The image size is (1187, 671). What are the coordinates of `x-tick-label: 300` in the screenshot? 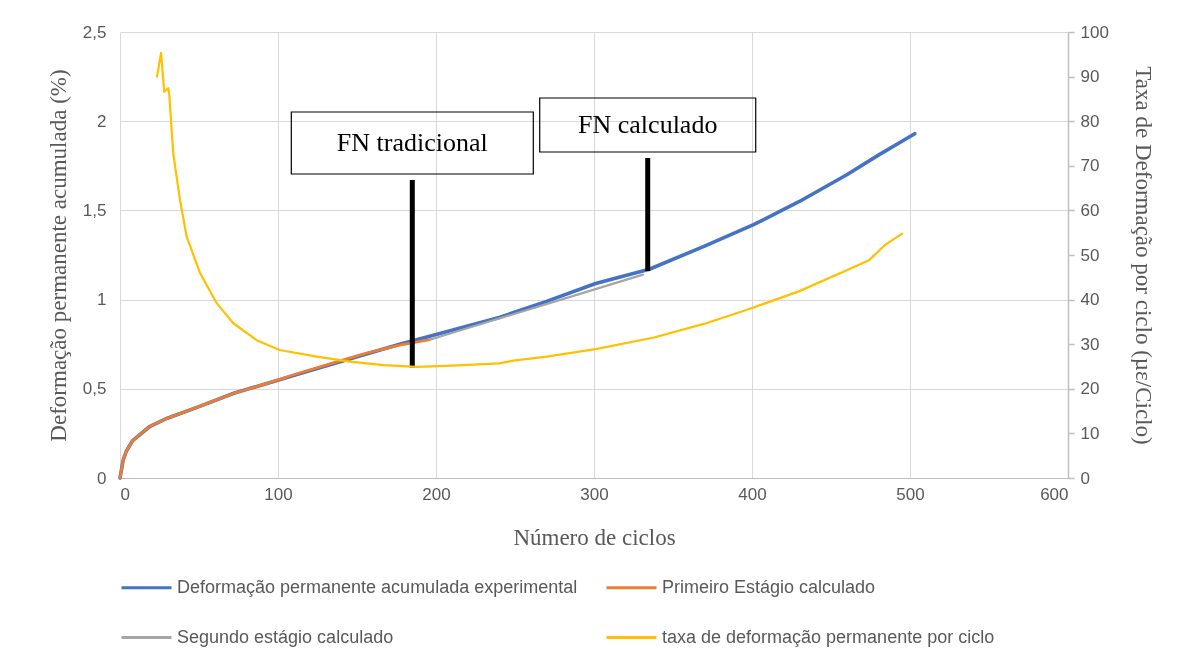 It's located at (594, 494).